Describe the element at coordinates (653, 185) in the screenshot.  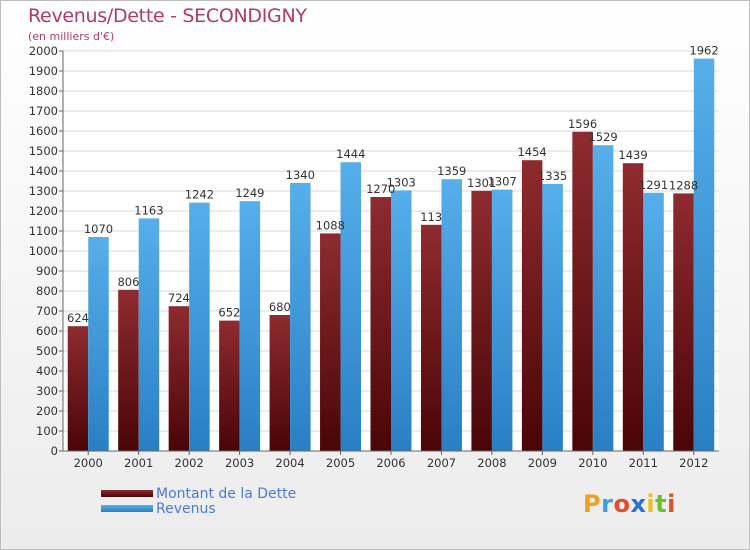
I see `data-label-revenue: 1291` at that location.